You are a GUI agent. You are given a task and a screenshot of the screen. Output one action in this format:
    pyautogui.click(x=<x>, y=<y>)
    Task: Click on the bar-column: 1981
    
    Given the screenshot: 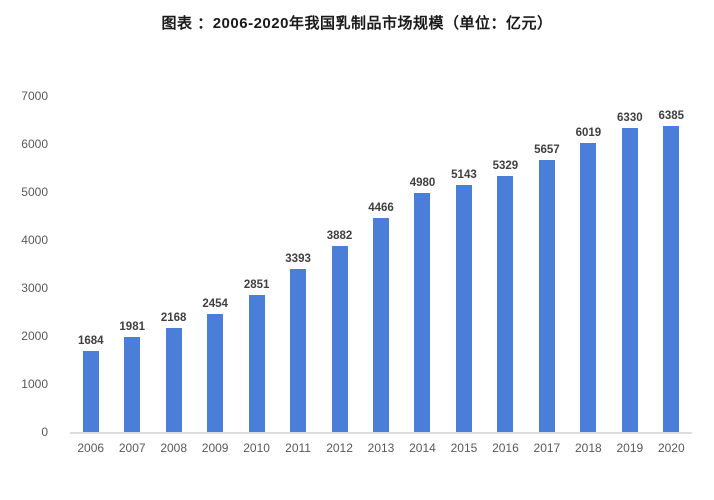 What is the action you would take?
    pyautogui.click(x=131, y=264)
    